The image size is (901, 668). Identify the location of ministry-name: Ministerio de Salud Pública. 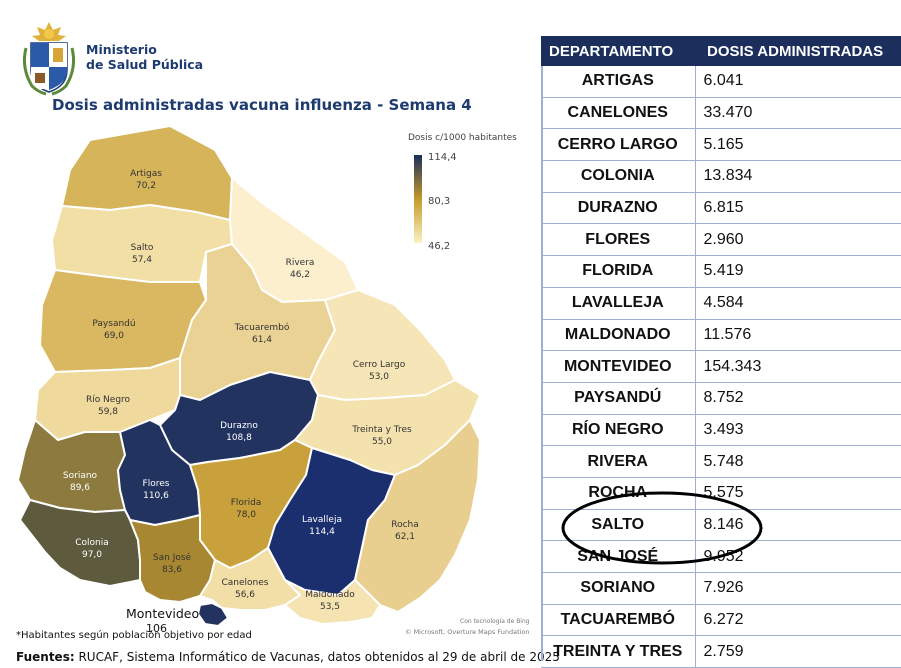
(144, 57).